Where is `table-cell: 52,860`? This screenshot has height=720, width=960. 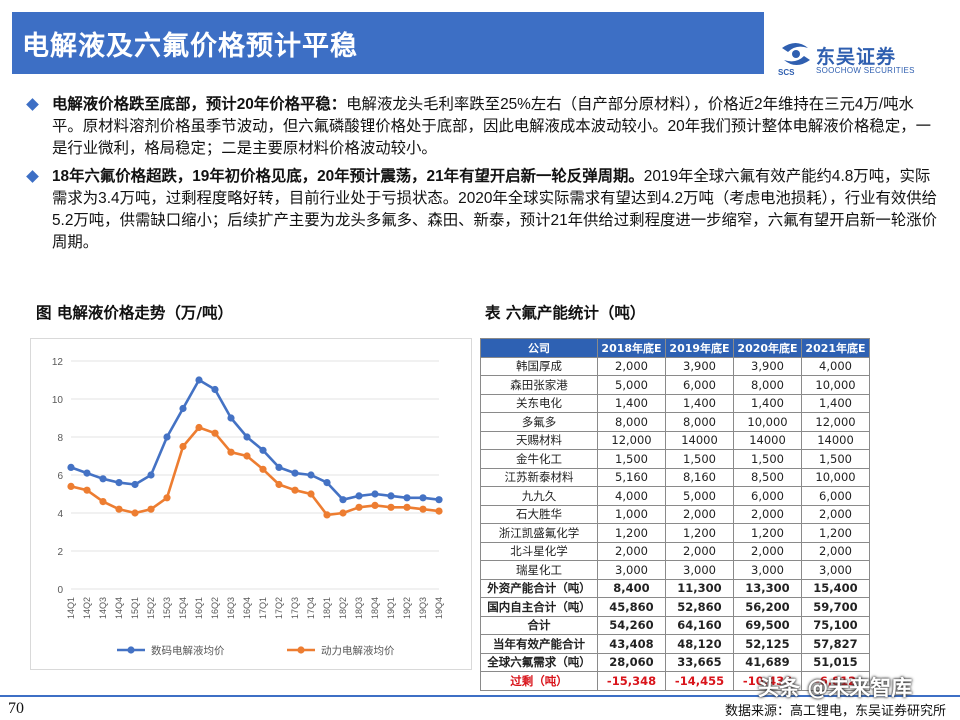 table-cell: 52,860 is located at coordinates (699, 607).